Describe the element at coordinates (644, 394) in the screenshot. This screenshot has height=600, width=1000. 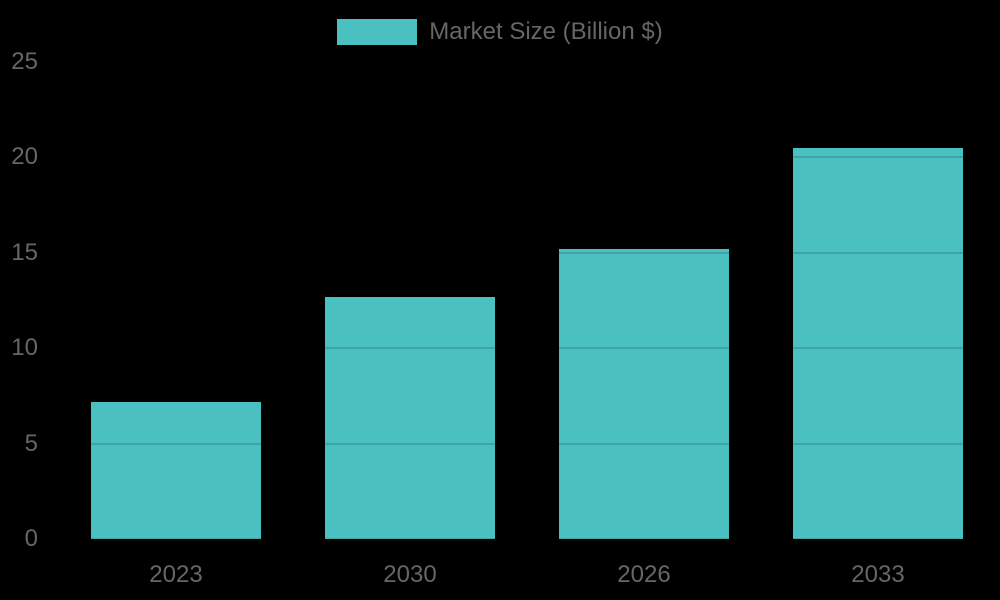
I see `bar-2026` at that location.